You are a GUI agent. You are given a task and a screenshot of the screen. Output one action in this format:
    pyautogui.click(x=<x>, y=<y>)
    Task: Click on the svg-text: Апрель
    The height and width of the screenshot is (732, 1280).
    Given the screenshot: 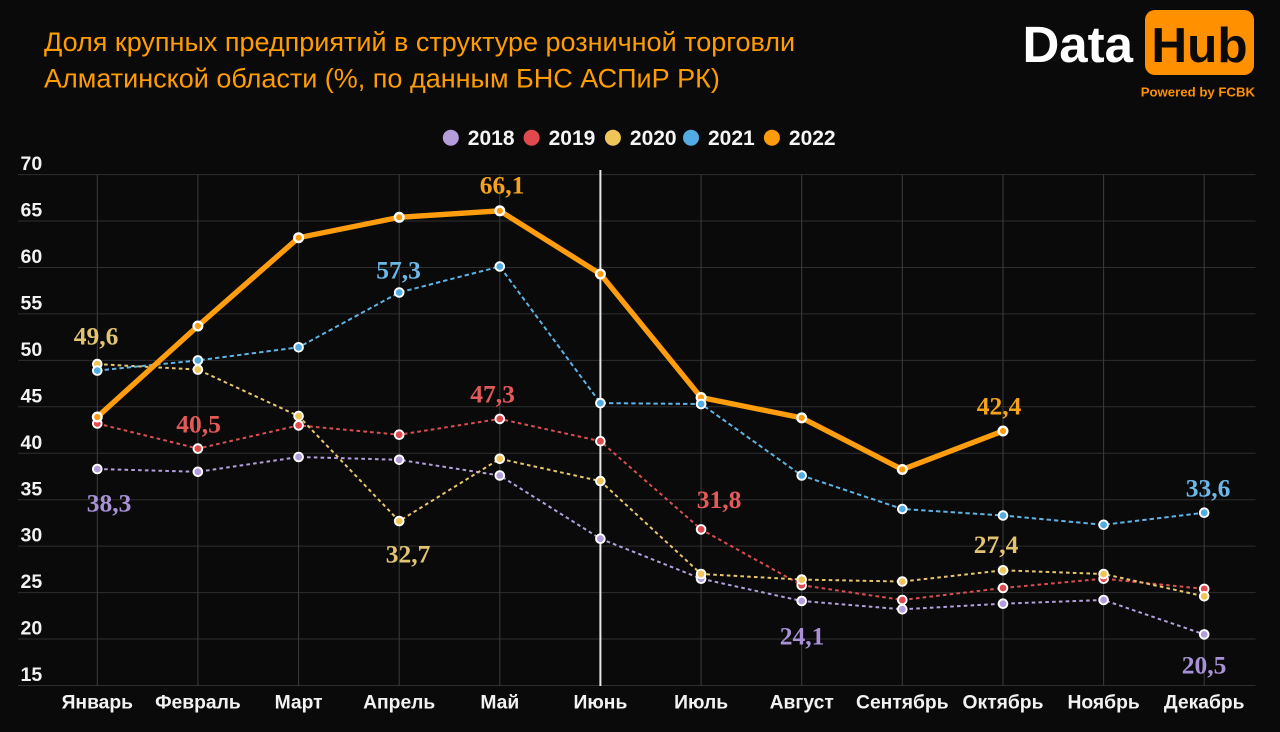 What is the action you would take?
    pyautogui.click(x=399, y=703)
    